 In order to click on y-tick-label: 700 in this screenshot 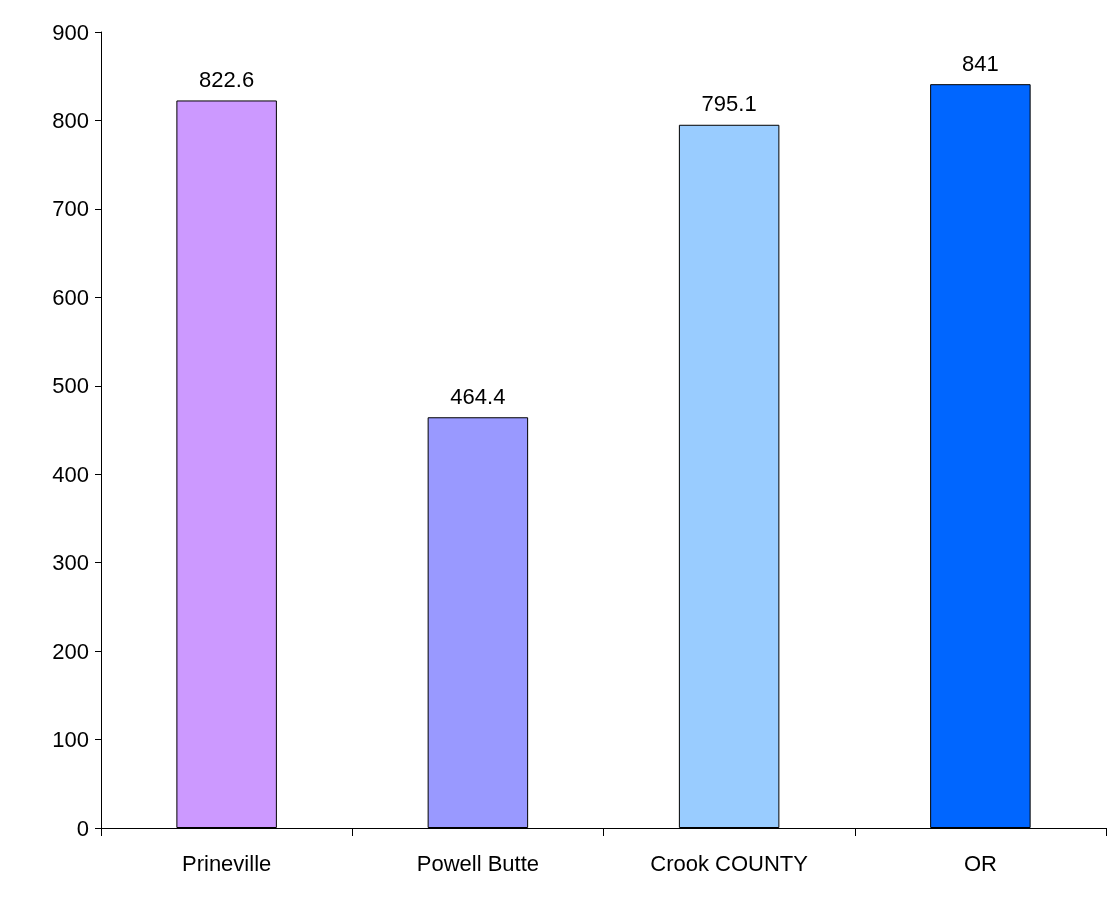, I will do `click(70, 209)`.